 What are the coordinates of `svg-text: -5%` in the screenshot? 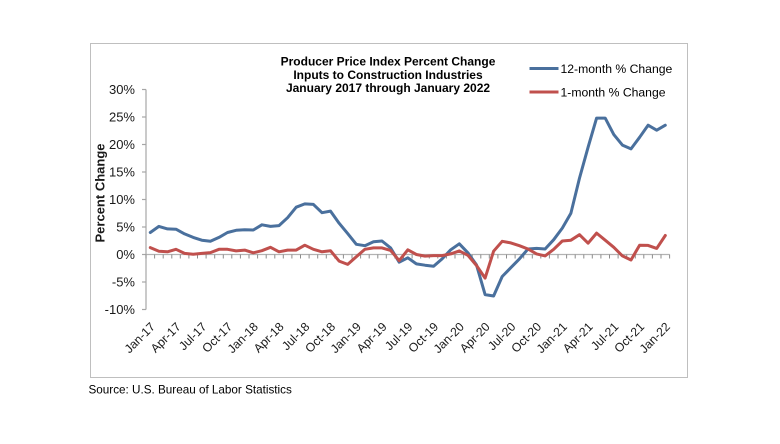 It's located at (124, 282).